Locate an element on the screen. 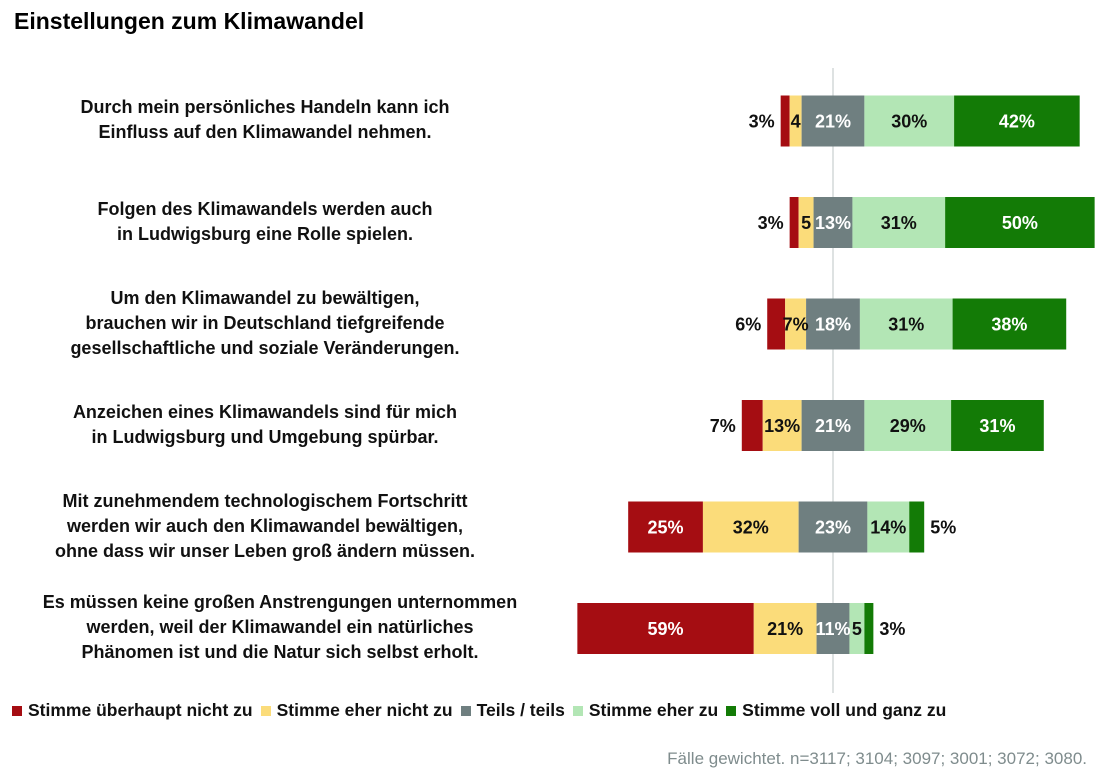  legend-label: Stimme überhaupt nicht zu is located at coordinates (140, 710).